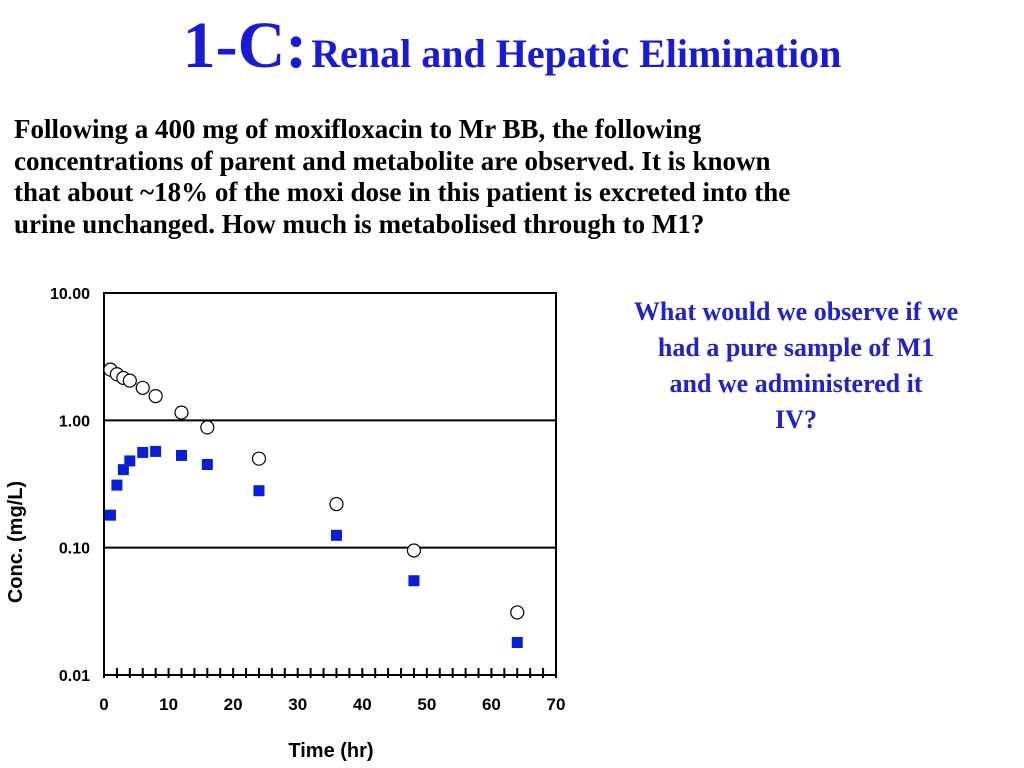 This screenshot has height=768, width=1024. Describe the element at coordinates (168, 704) in the screenshot. I see `x-tick-label: 10` at that location.